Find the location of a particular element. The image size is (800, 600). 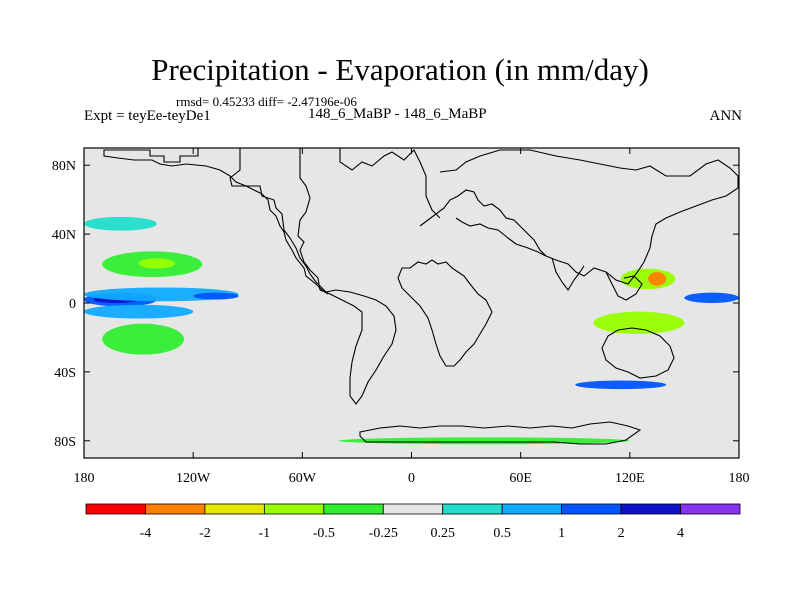

colorbar-label: -2 is located at coordinates (205, 533).